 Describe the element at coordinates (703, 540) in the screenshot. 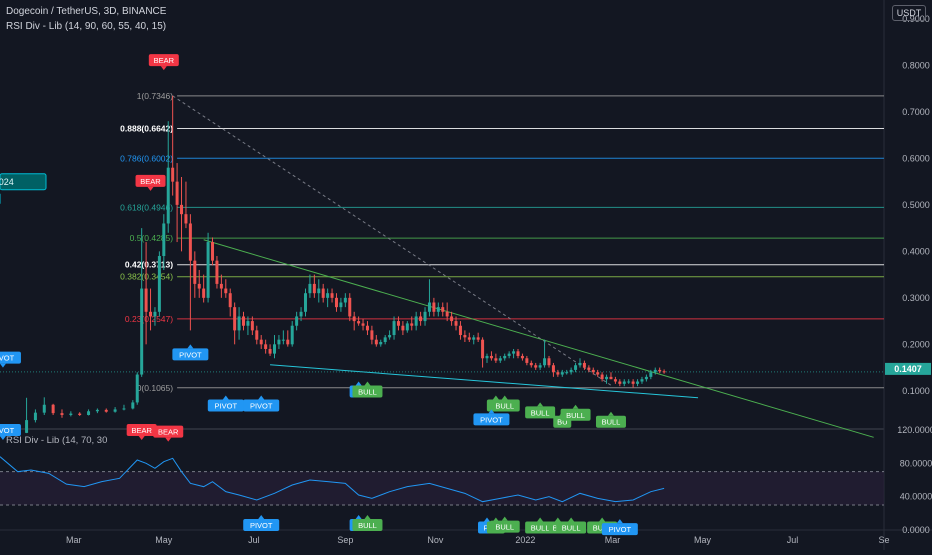

I see `time-tick-label: May` at that location.